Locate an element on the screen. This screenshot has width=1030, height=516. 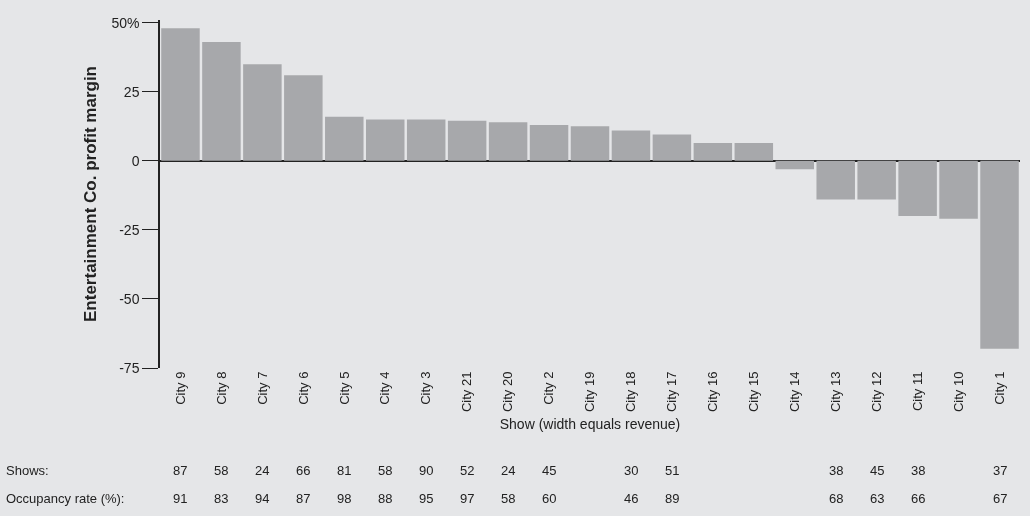
text: 88 is located at coordinates (385, 498).